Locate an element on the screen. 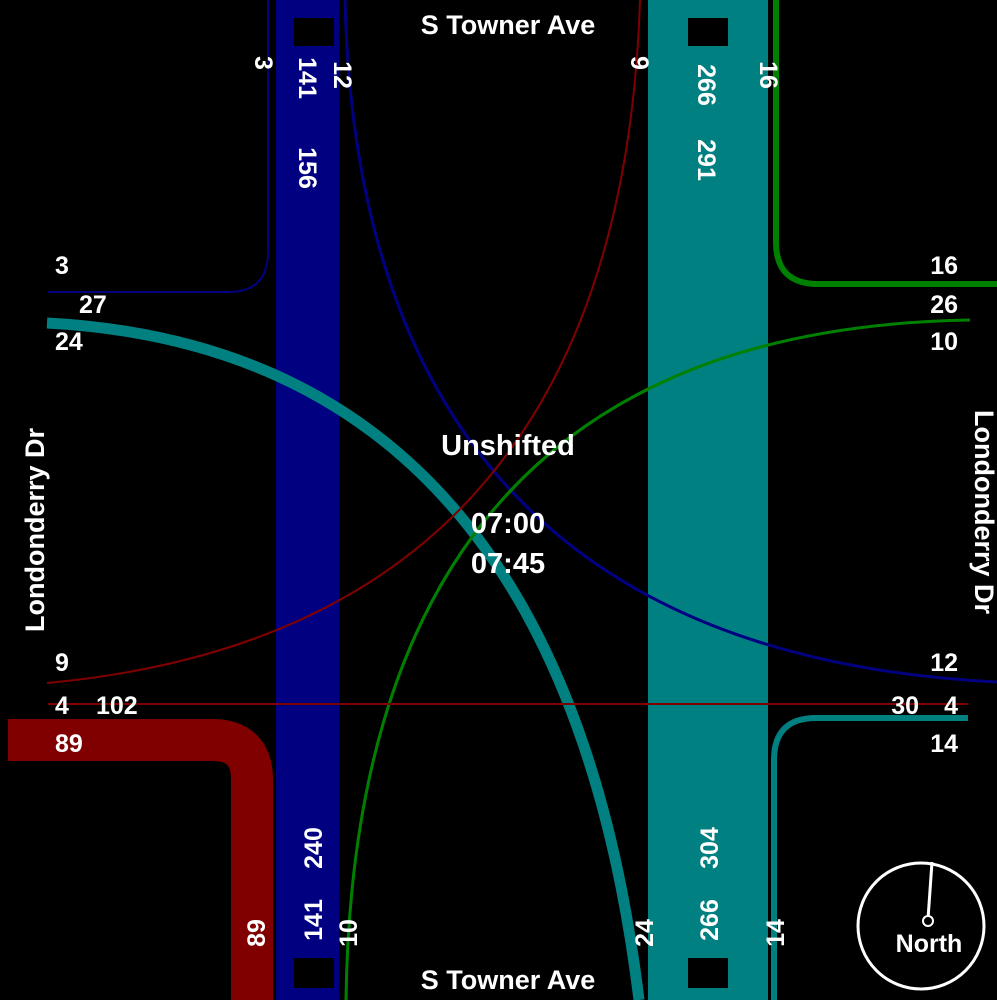  time-start: 07:00 is located at coordinates (508, 524).